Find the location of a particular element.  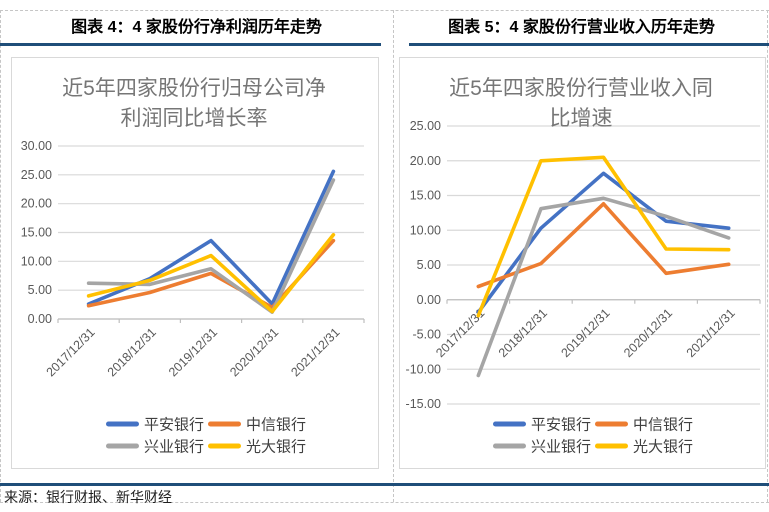

chart5-header: 图表 5：4 家股份行营业收入历年走势 is located at coordinates (581, 27).